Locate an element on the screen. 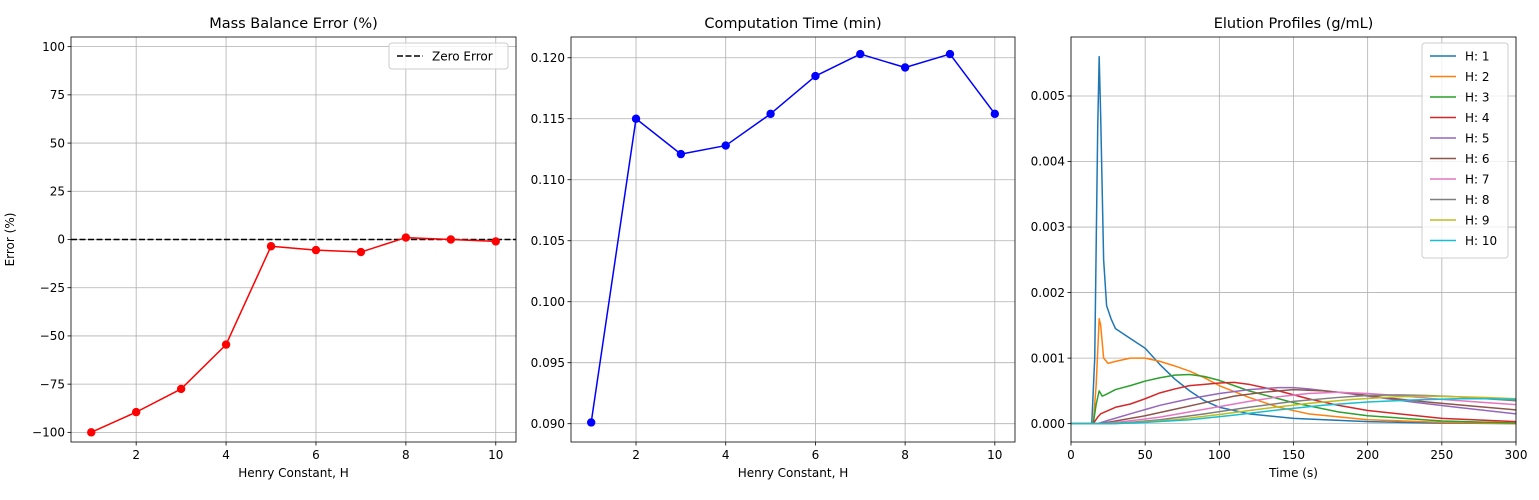 This screenshot has height=500, width=1539. y-tick-label: 0 is located at coordinates (61, 240).